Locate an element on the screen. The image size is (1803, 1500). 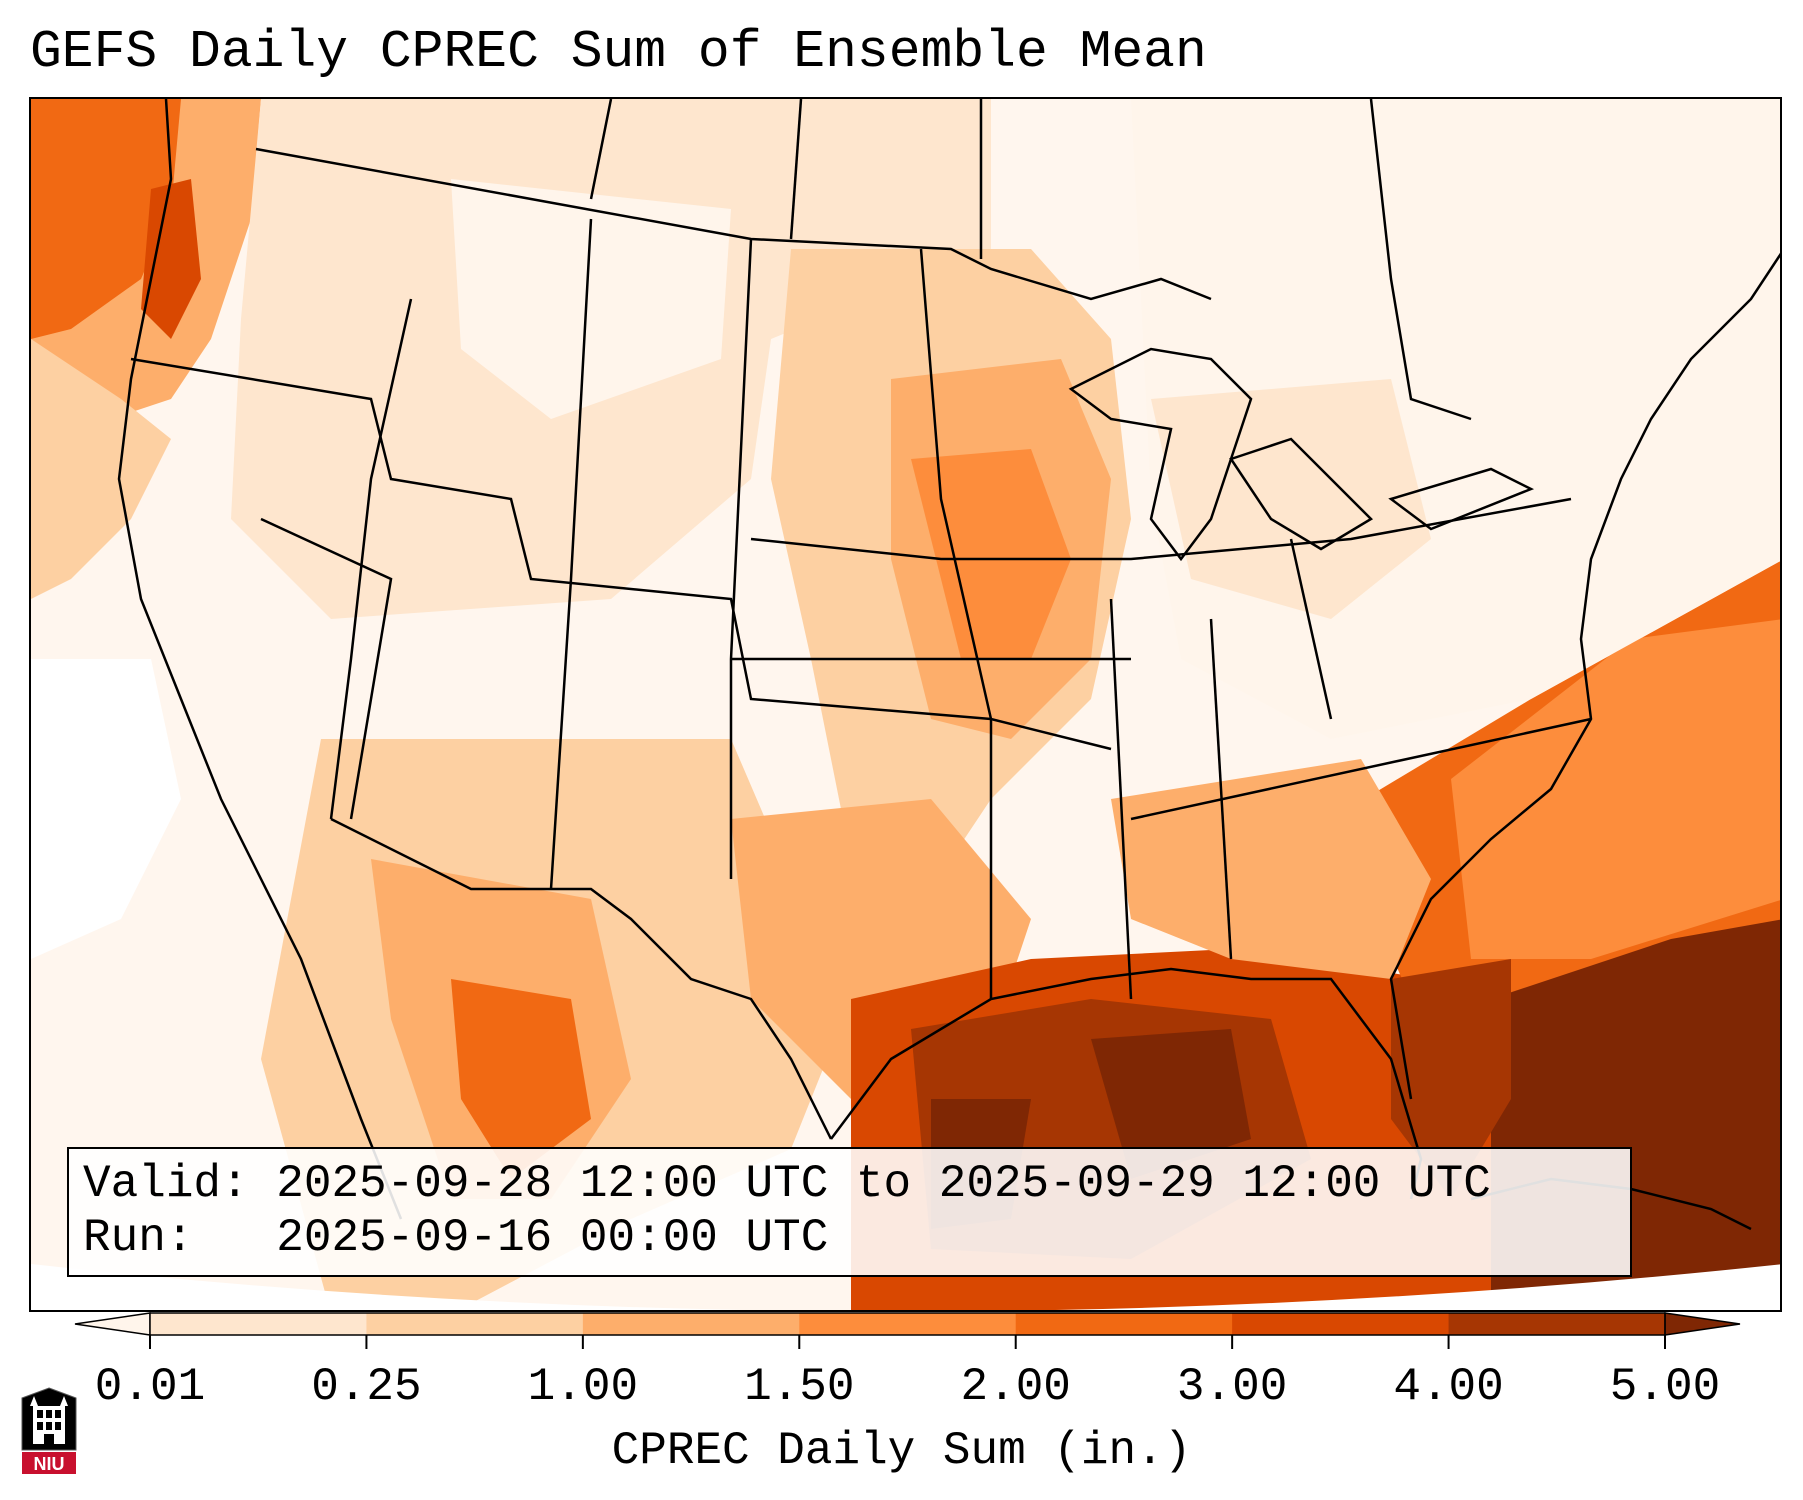
colorbar-tick-label: 5.00 is located at coordinates (1665, 1387).